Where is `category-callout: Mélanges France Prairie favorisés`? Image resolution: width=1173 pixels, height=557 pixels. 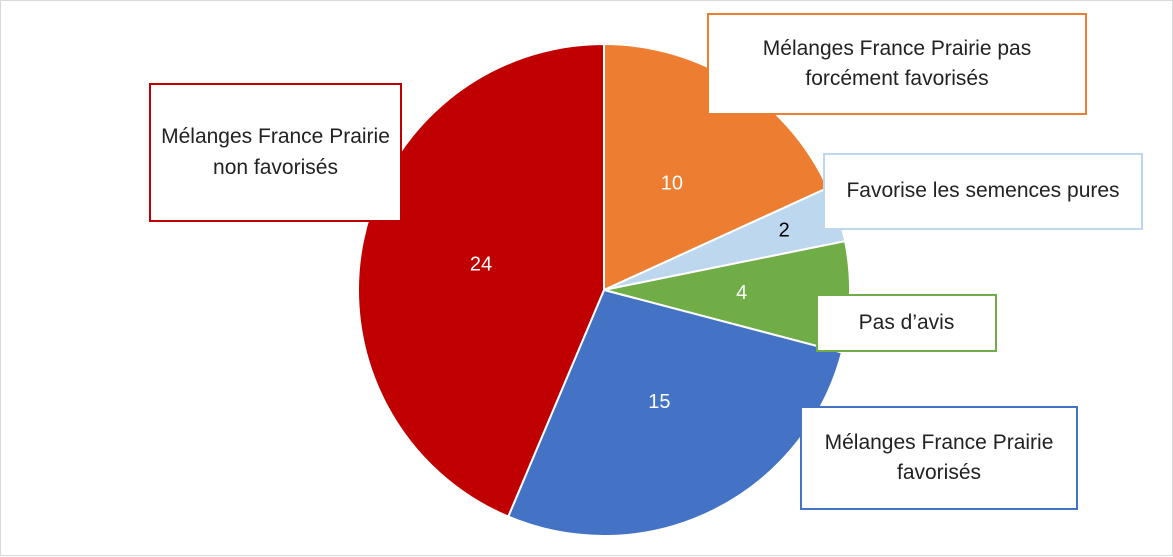
category-callout: Mélanges France Prairie favorisés is located at coordinates (939, 458).